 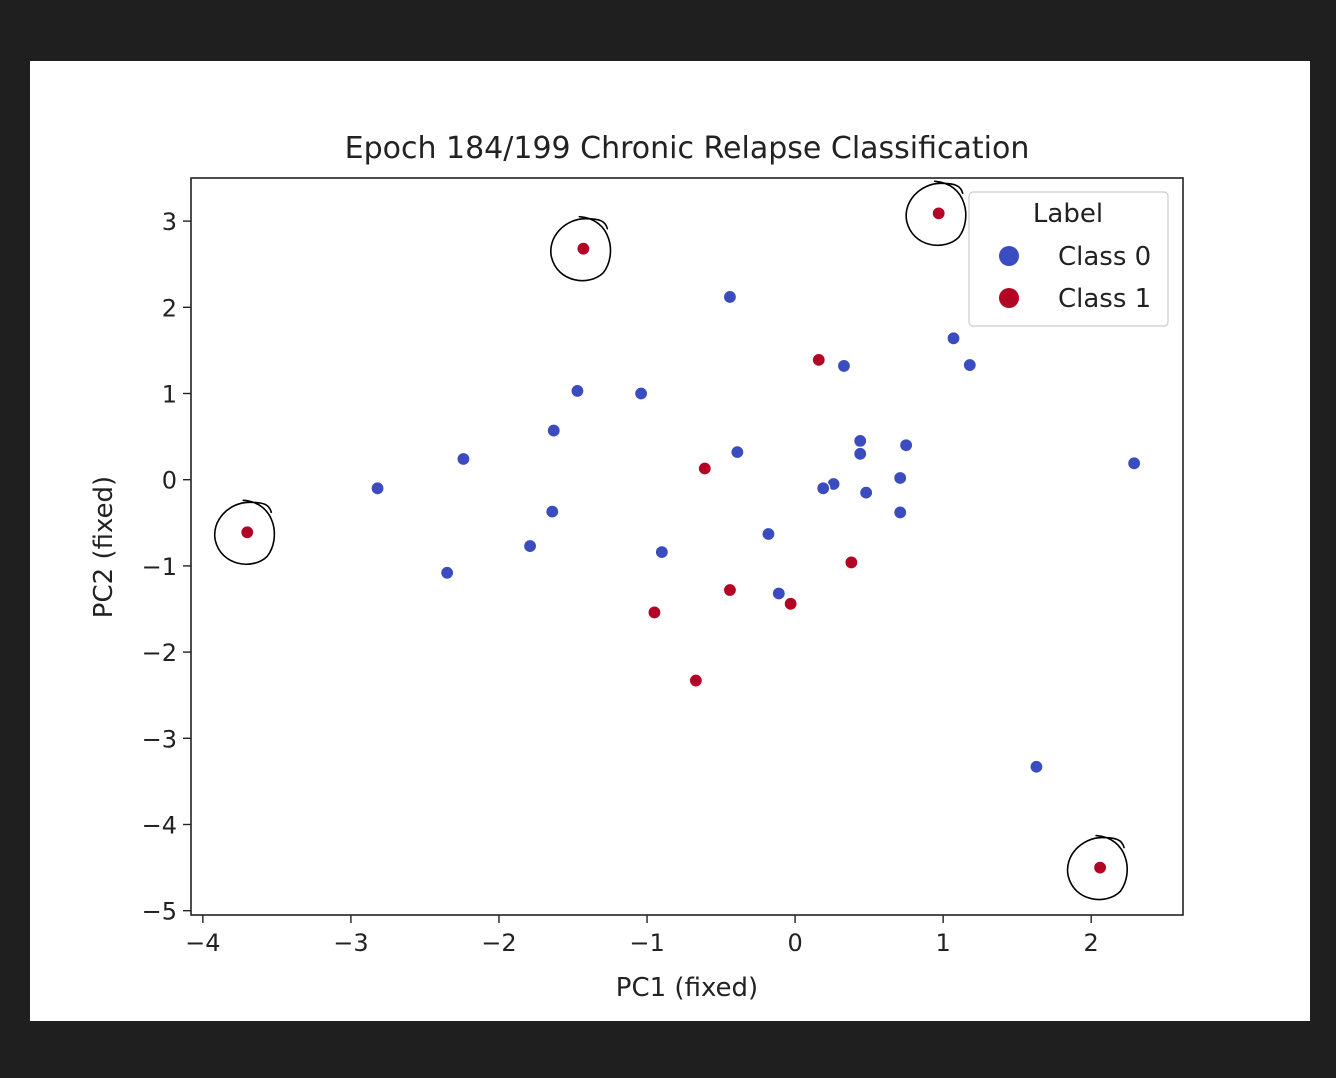 I want to click on x-tick-label: −4, so click(x=202, y=943).